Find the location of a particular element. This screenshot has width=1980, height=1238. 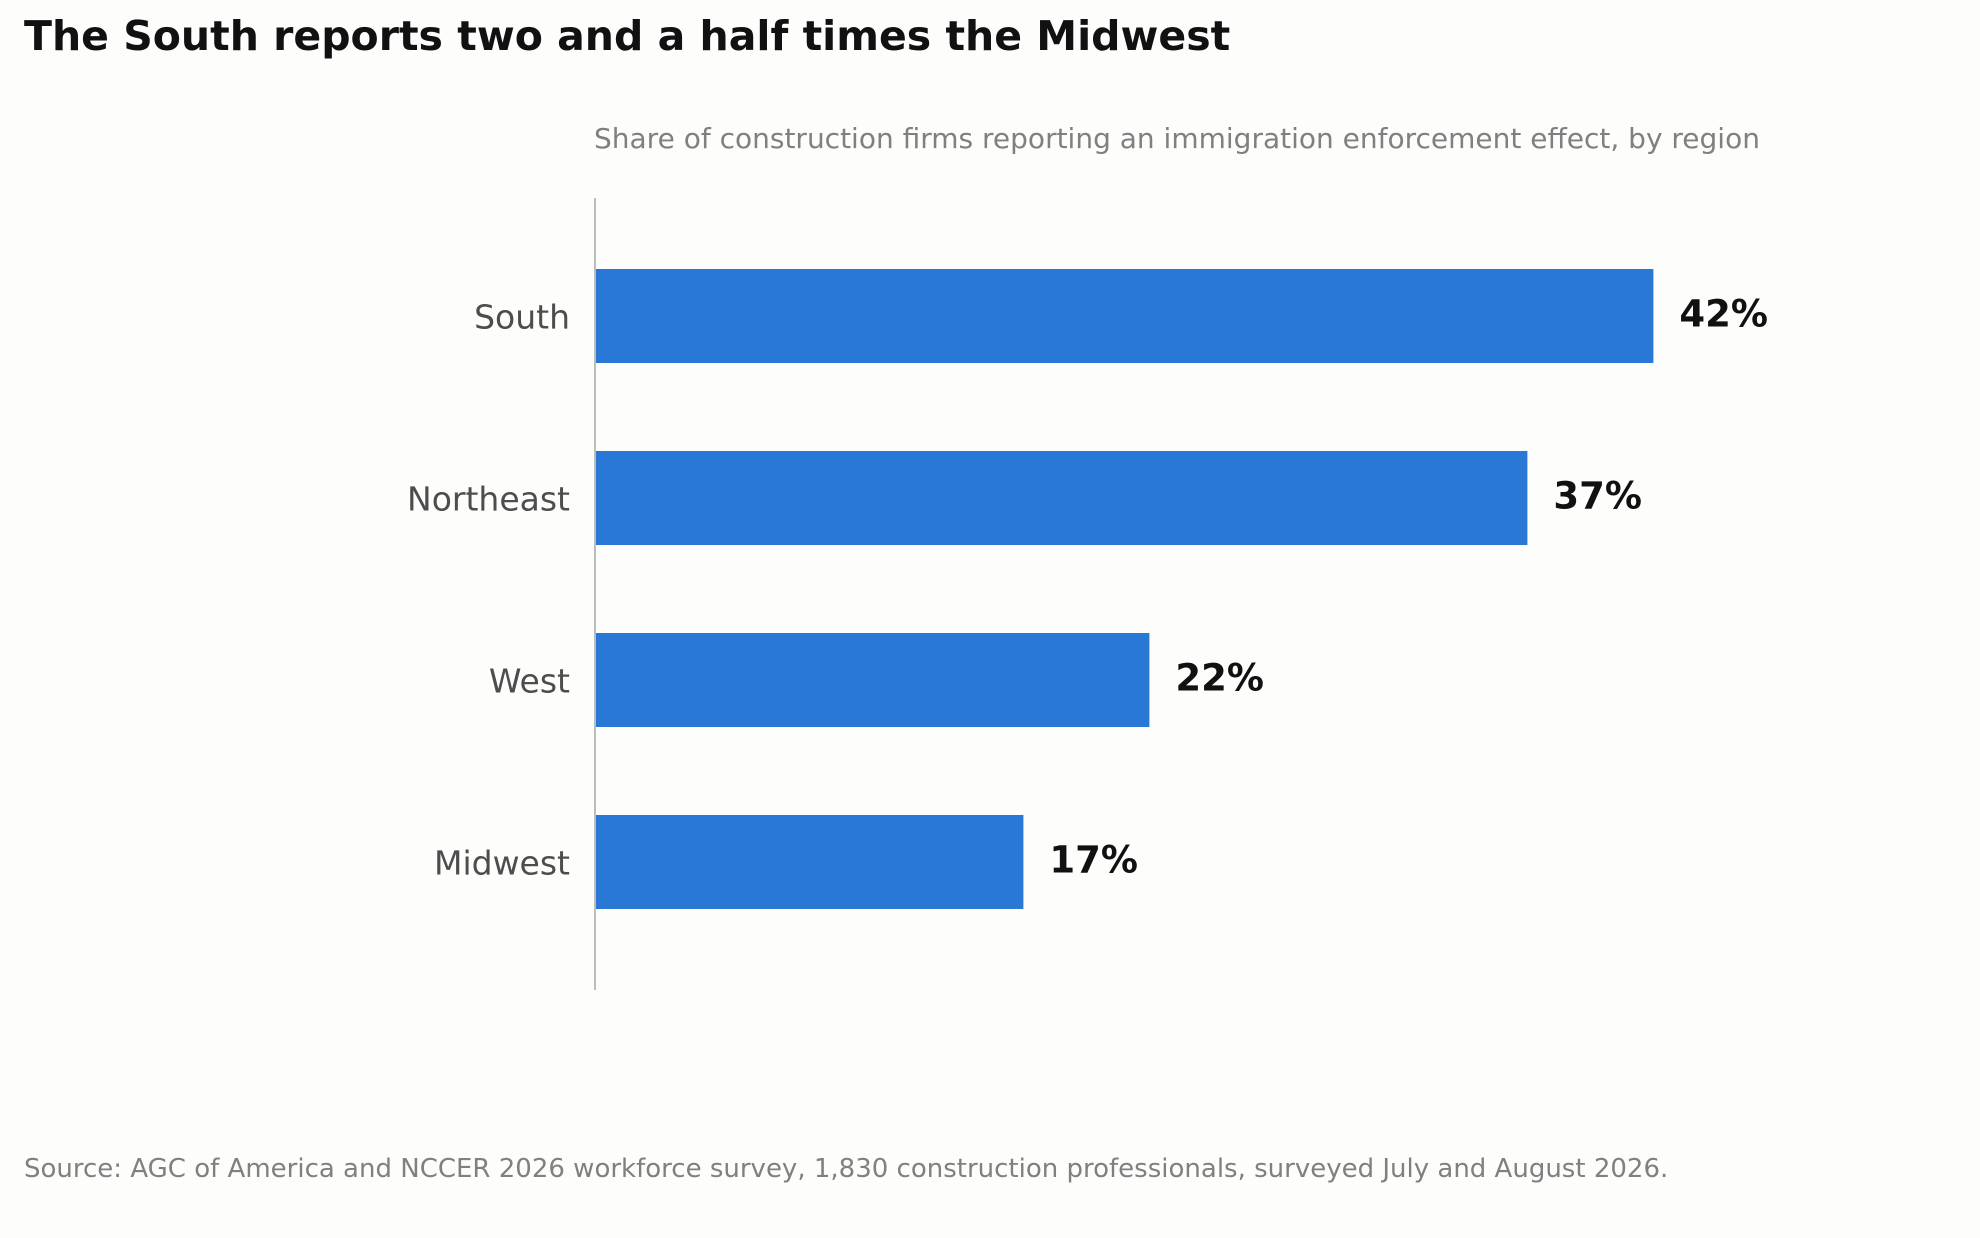

bar-midwest is located at coordinates (809, 862).